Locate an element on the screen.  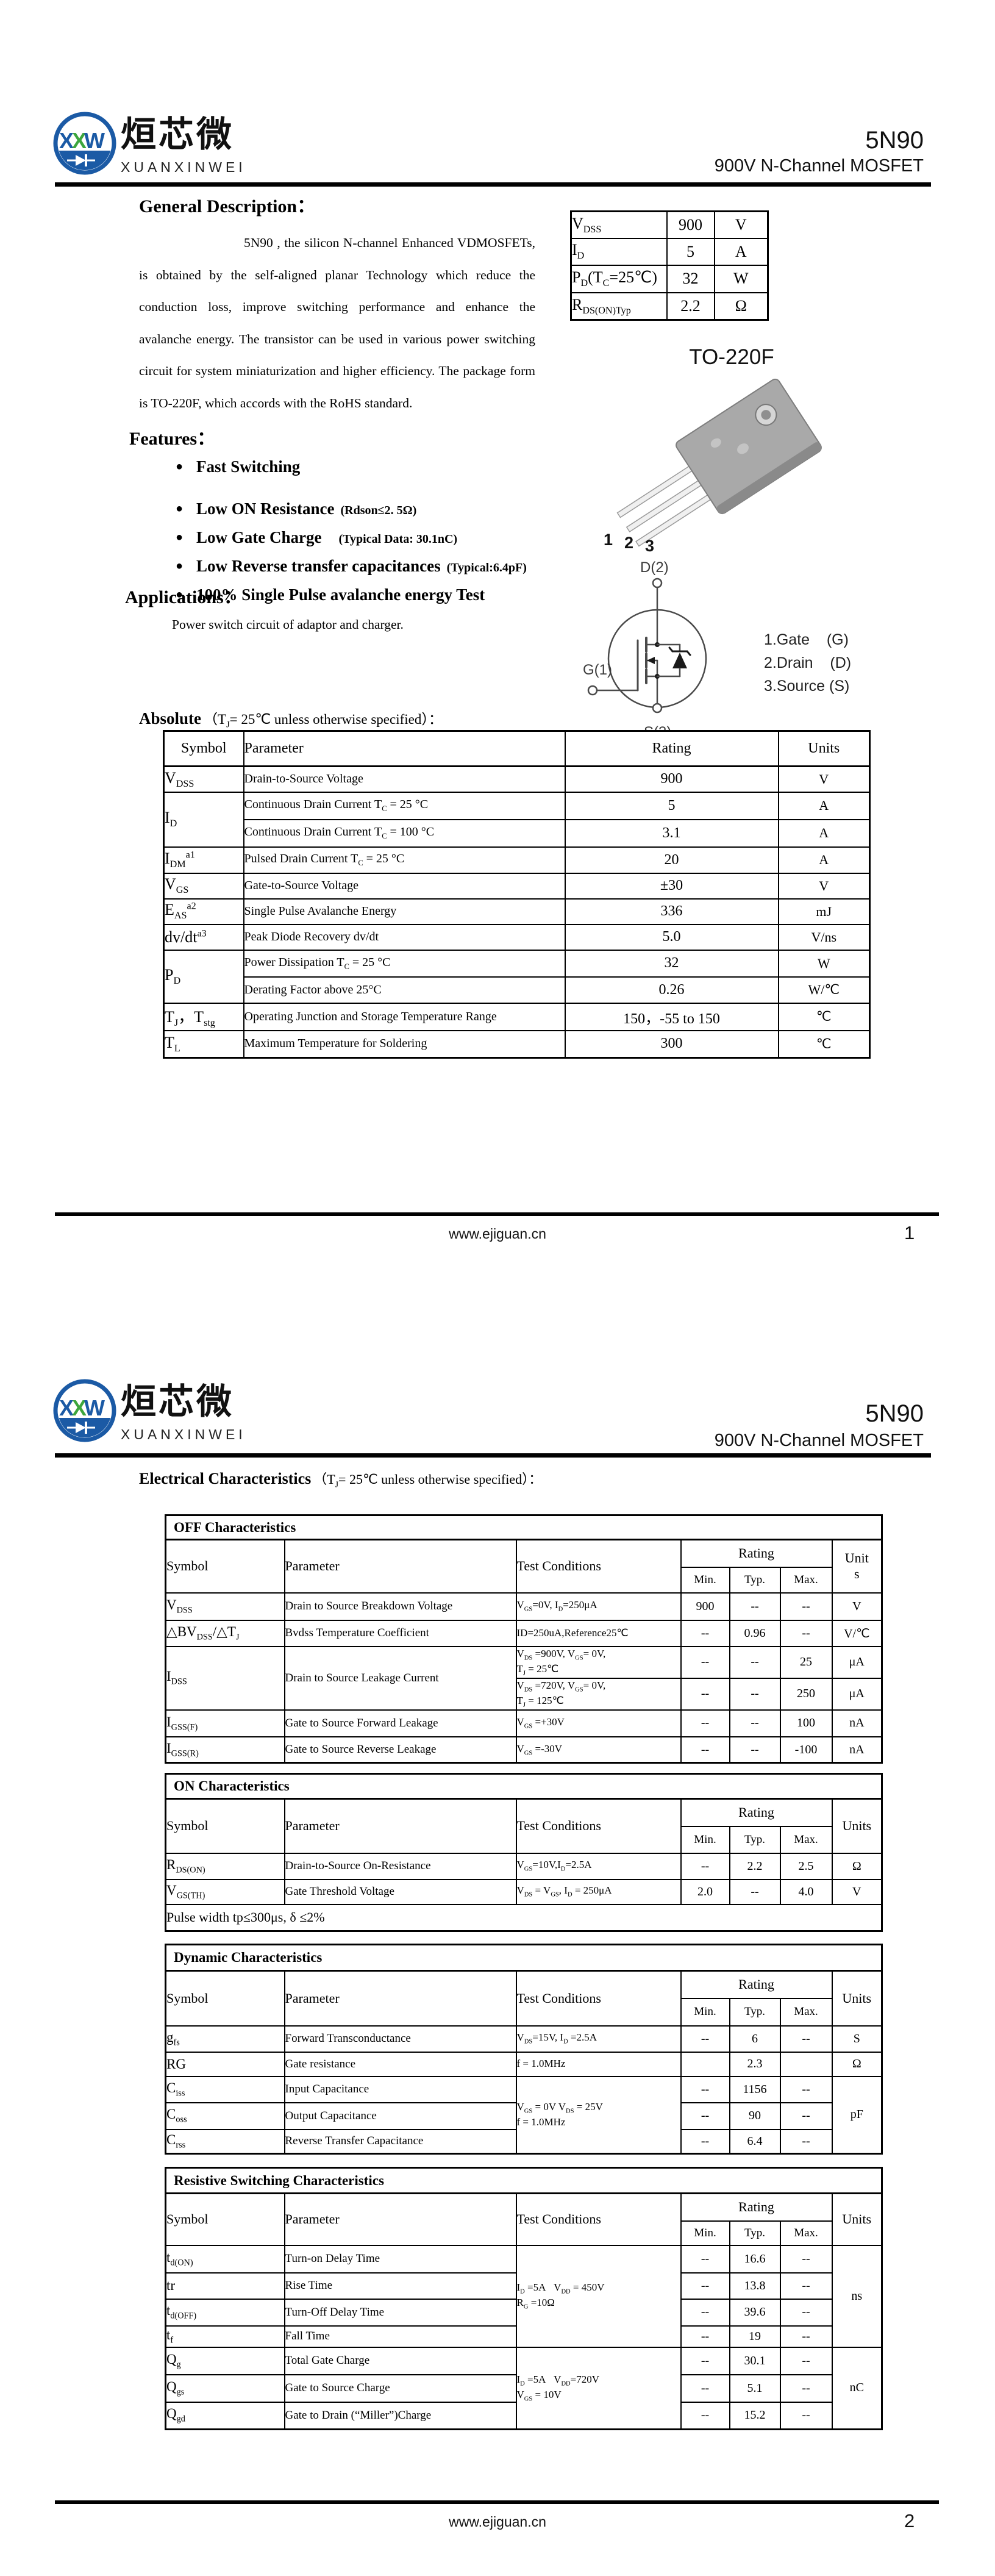
table-row: dv/dta3 Peak Diode Recovery dv/dt 5.0 V/ns is located at coordinates (517, 937).